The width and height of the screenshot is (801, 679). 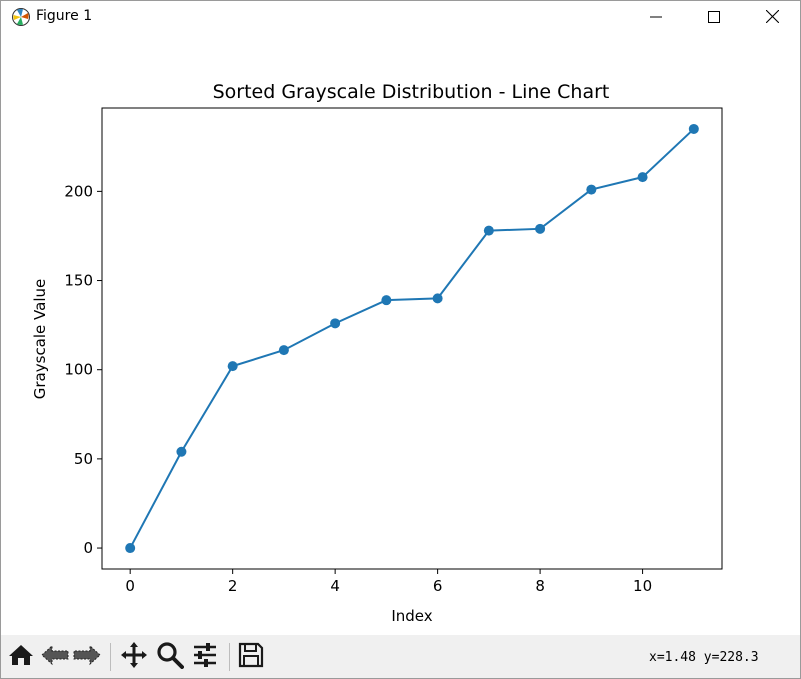 I want to click on close-button, so click(x=771, y=17).